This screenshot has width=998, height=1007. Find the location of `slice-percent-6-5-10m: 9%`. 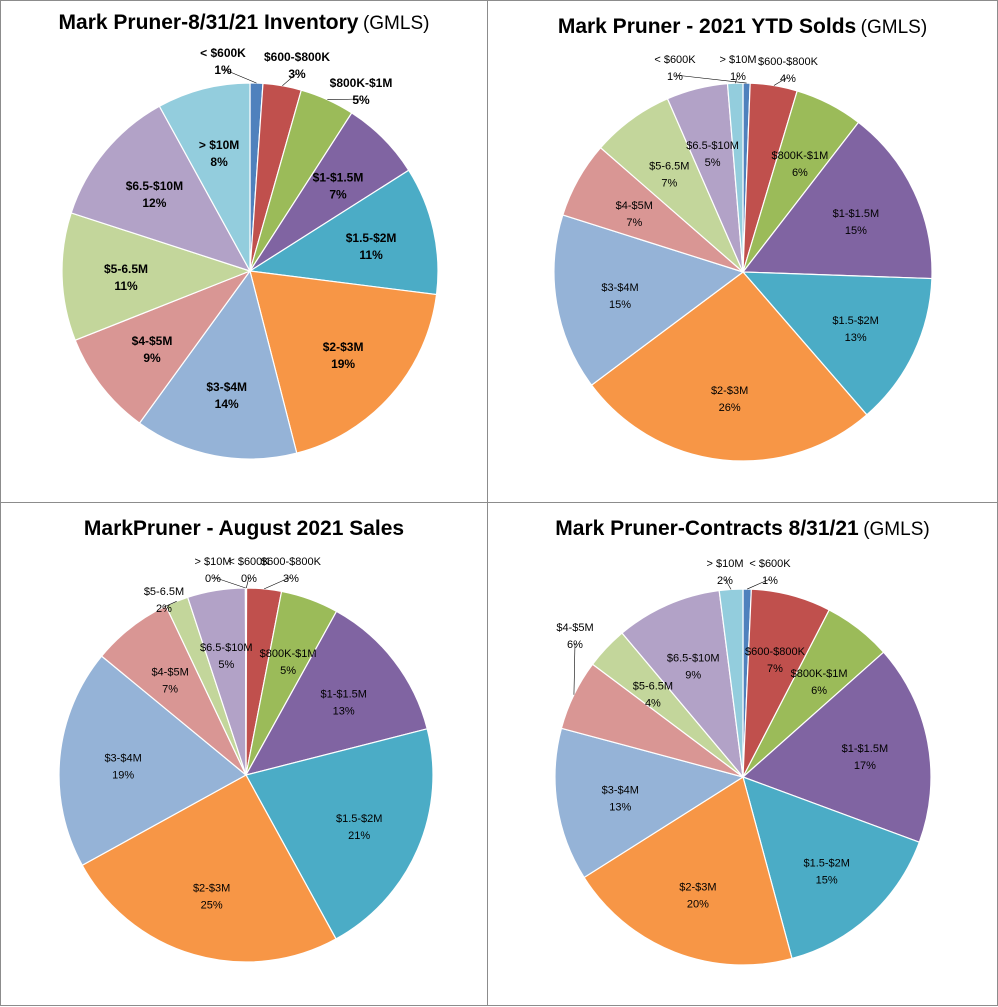

slice-percent-6-5-10m: 9% is located at coordinates (693, 675).